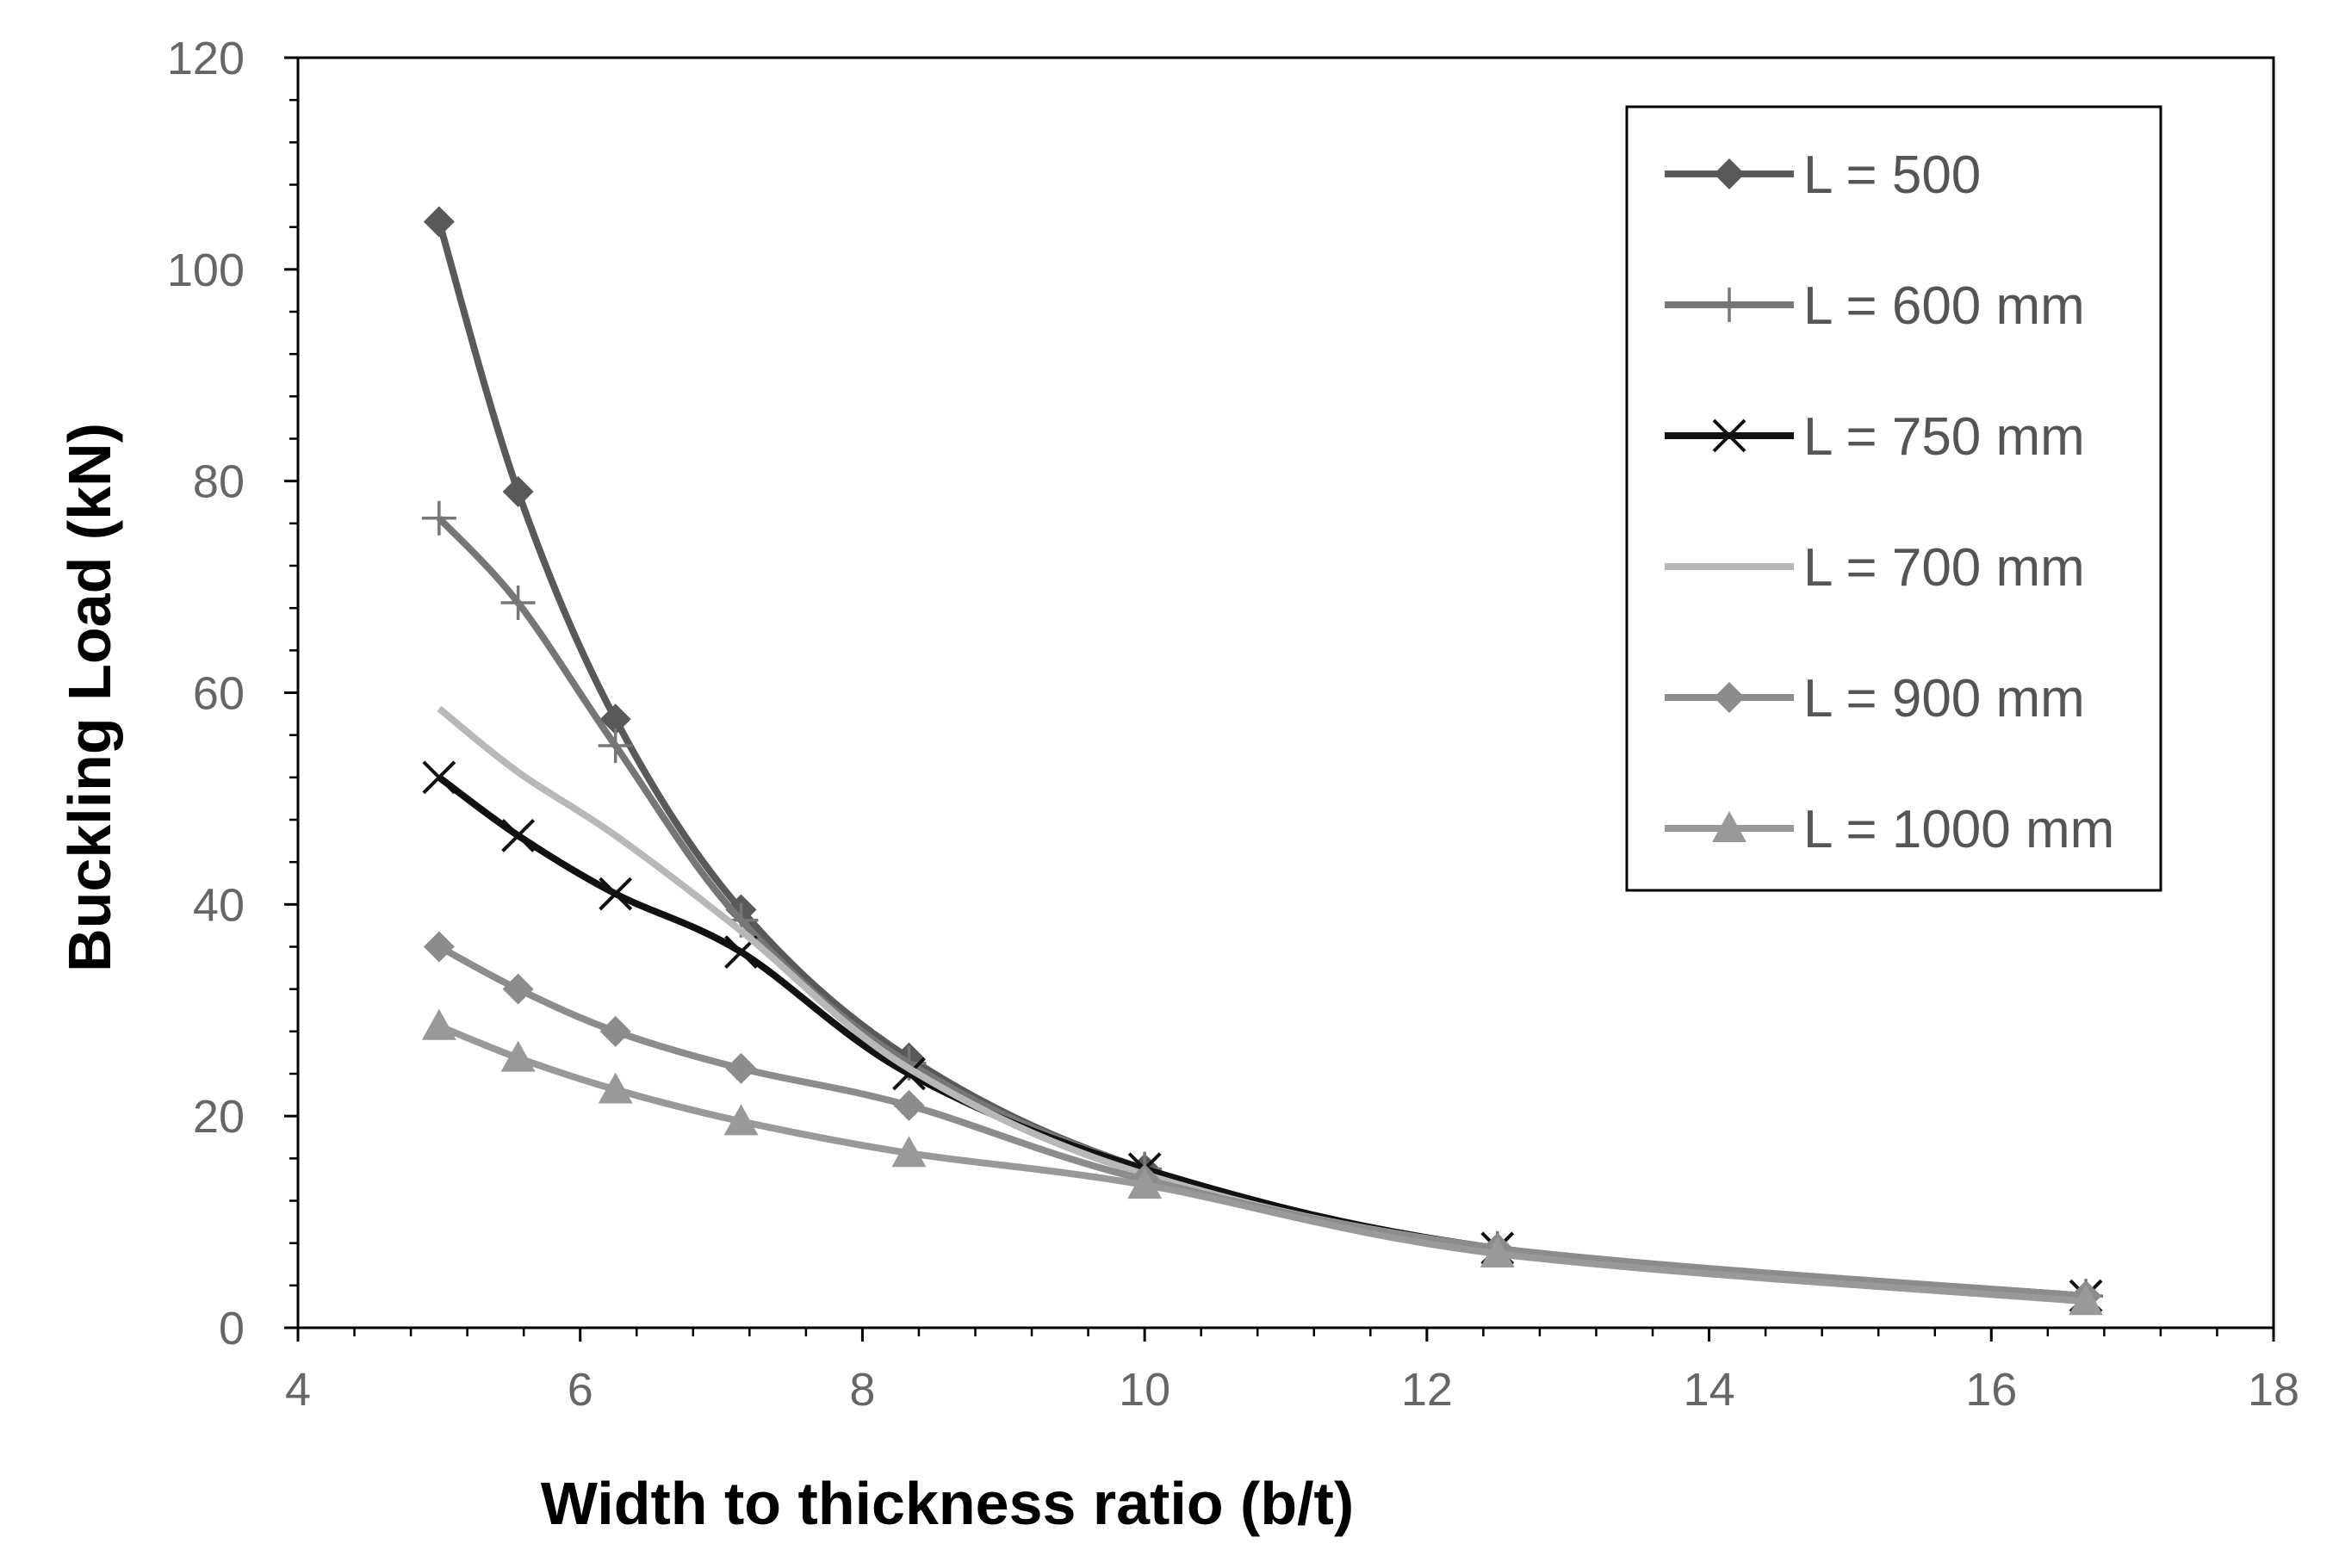 The image size is (2339, 1568). I want to click on y-tick-label: 80, so click(219, 482).